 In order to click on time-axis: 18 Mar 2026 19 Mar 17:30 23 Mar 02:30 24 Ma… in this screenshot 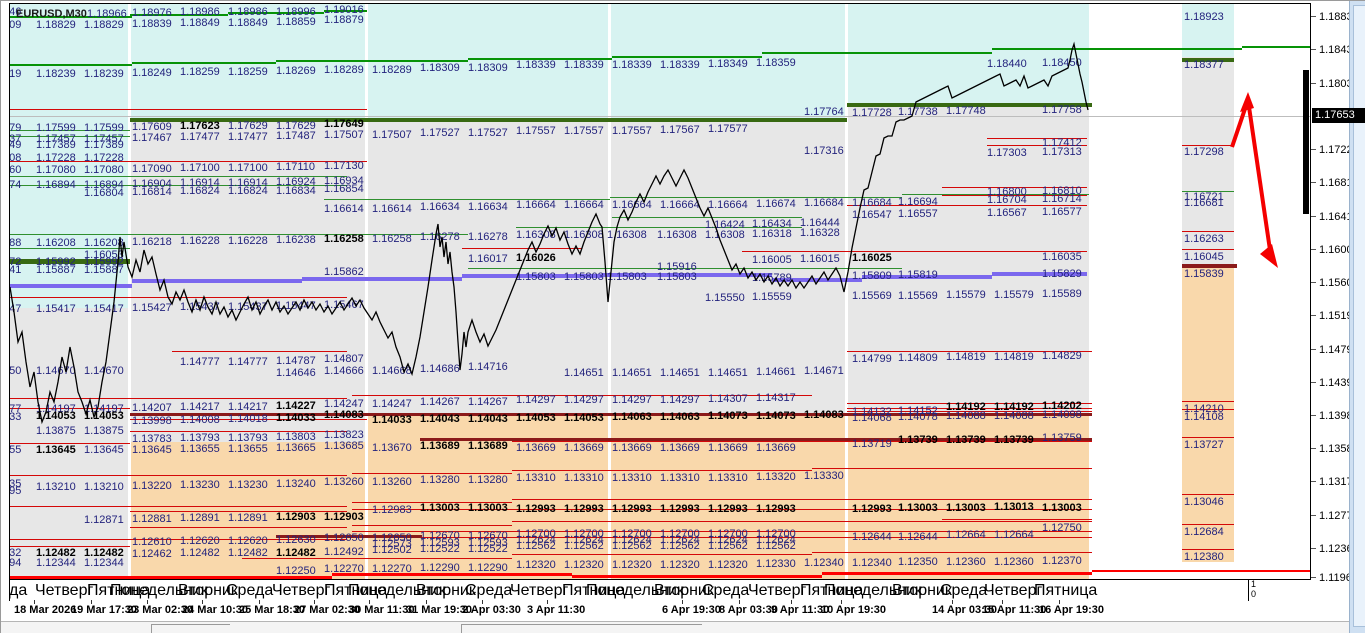, I will do `click(659, 609)`.